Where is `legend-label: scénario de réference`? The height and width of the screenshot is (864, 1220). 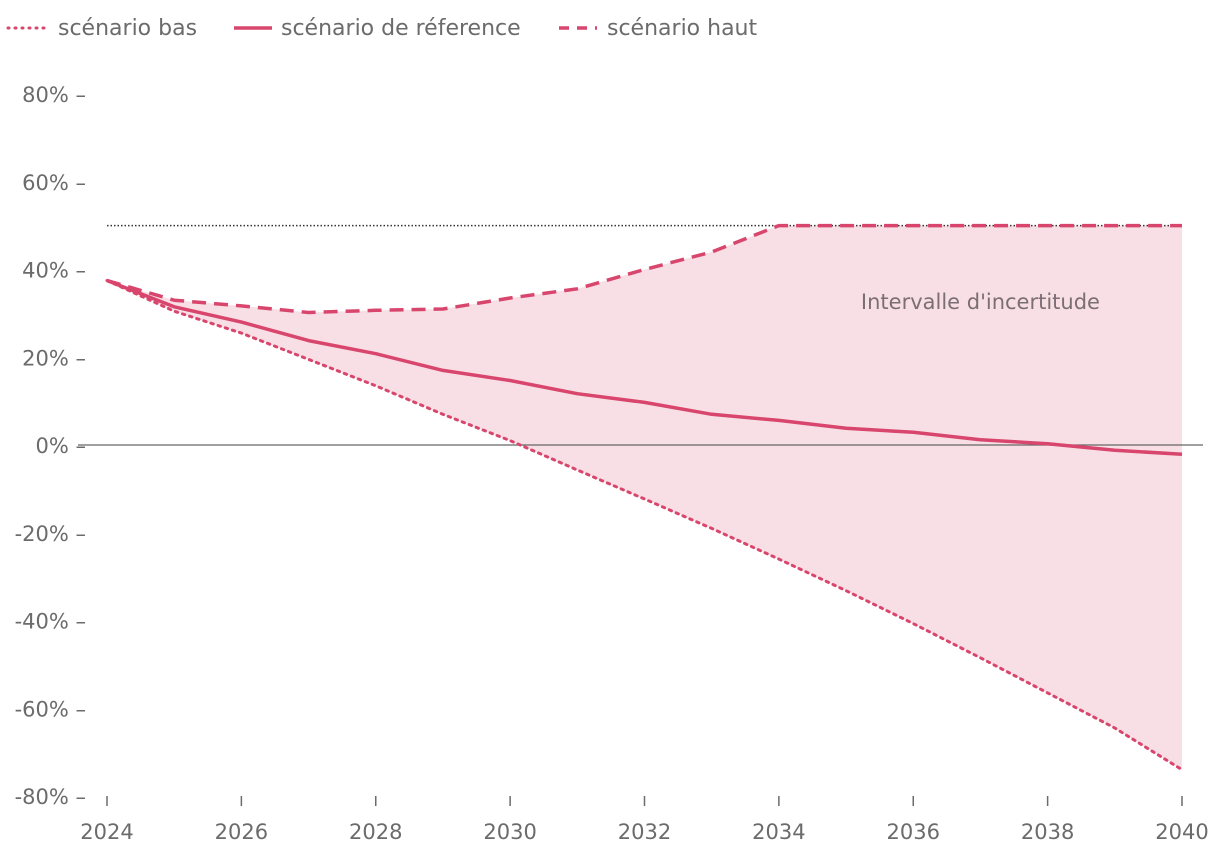 legend-label: scénario de réference is located at coordinates (401, 28).